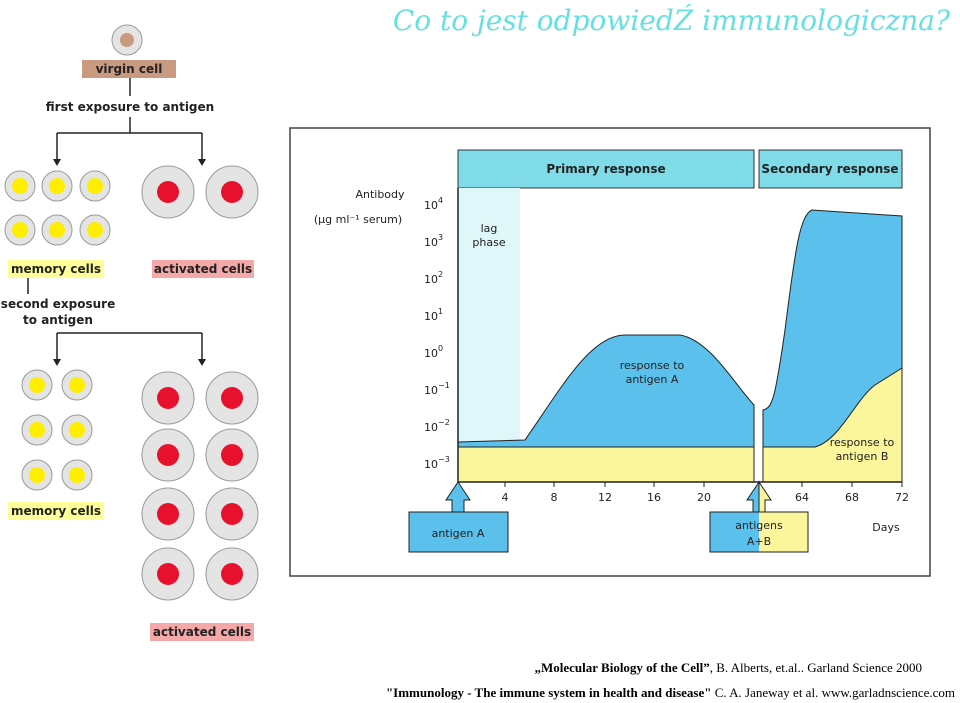 This screenshot has height=703, width=960. I want to click on x-axis-label: Days, so click(886, 527).